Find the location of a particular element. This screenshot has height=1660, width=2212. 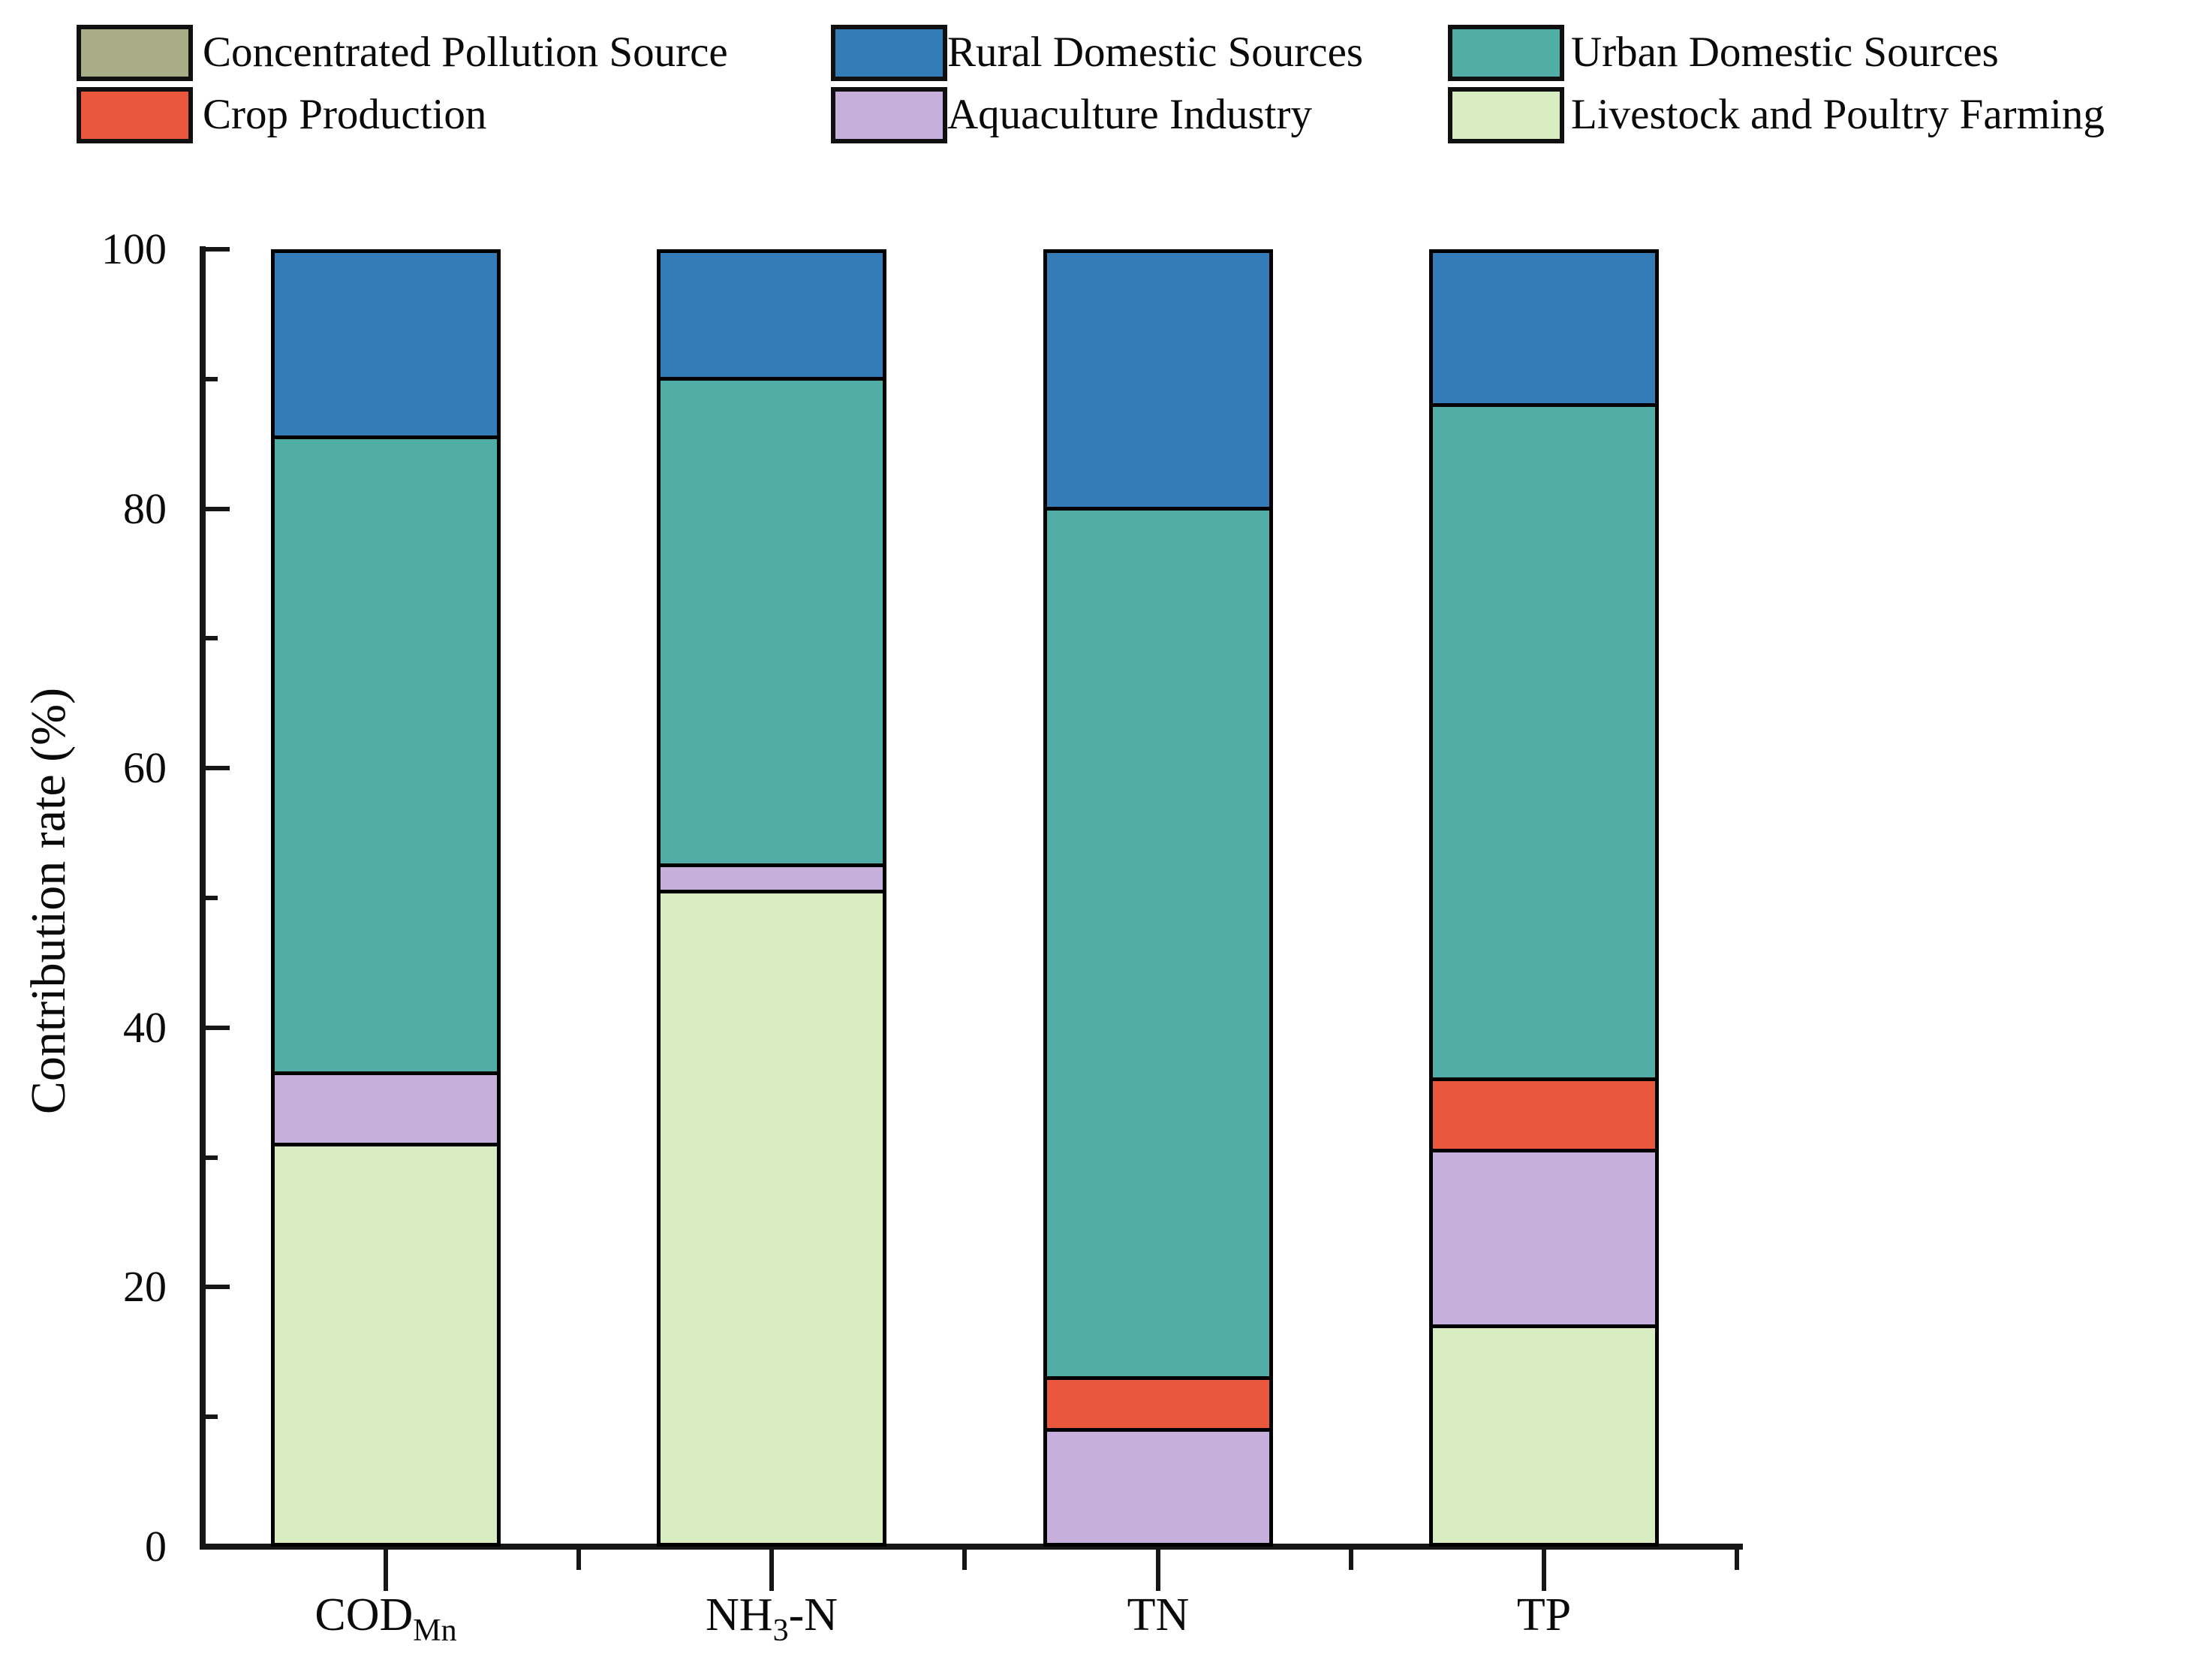

y-tick-label: 0 is located at coordinates (156, 1547).